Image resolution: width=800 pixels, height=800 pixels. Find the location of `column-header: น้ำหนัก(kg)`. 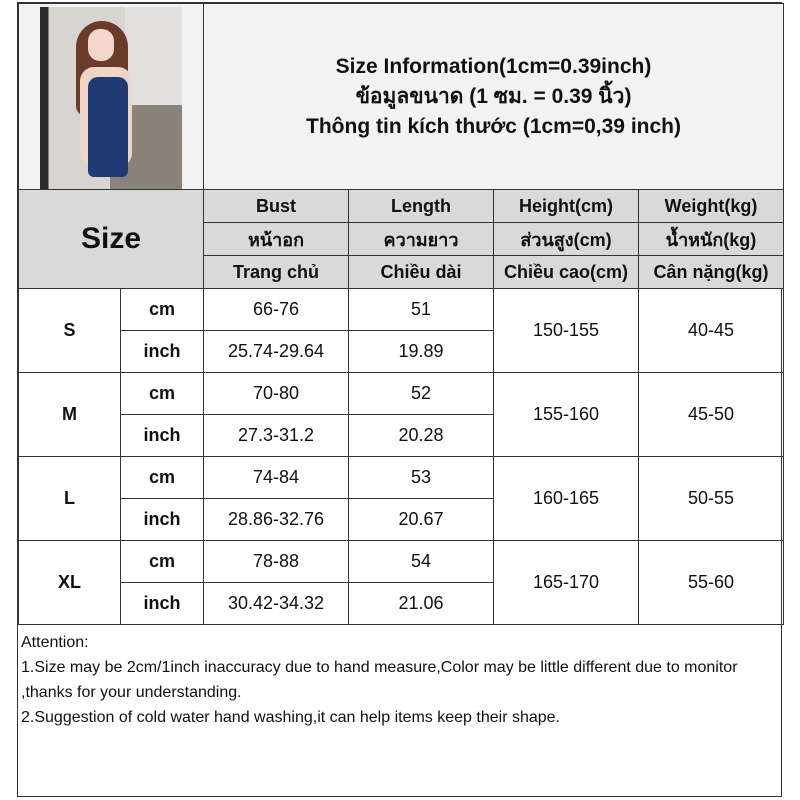

column-header: น้ำหนัก(kg) is located at coordinates (711, 239).